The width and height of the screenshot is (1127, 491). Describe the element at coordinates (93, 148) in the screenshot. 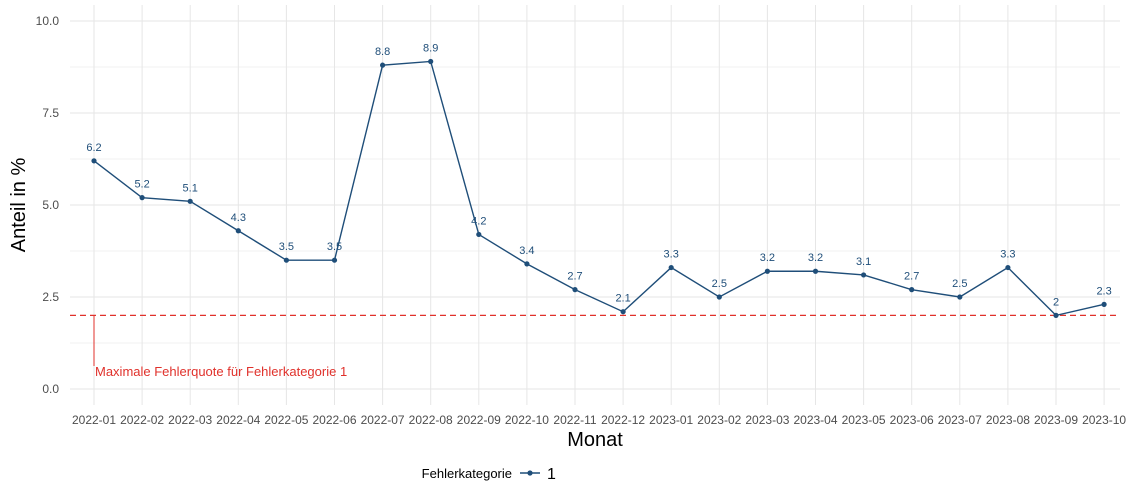

I see `data-label: 6.2` at that location.